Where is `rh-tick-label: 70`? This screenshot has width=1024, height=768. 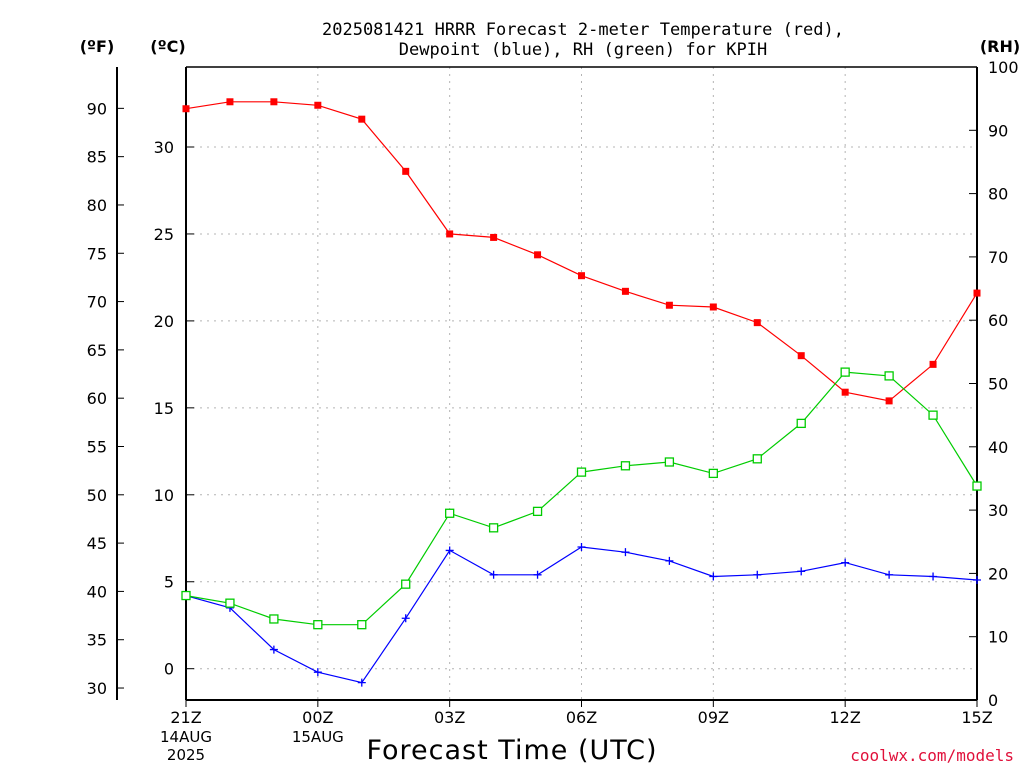
rh-tick-label: 70 is located at coordinates (998, 257).